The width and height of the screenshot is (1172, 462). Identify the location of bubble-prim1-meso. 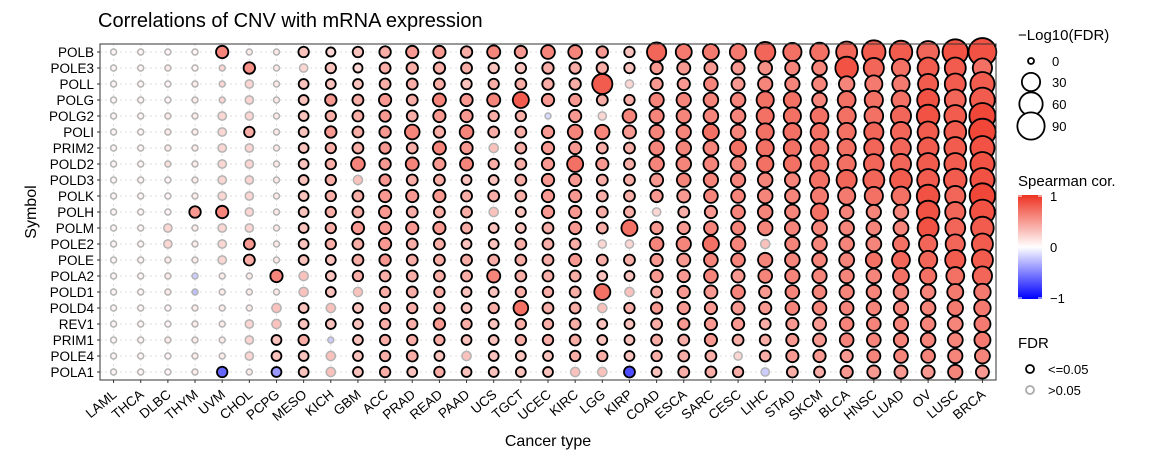
(303, 340).